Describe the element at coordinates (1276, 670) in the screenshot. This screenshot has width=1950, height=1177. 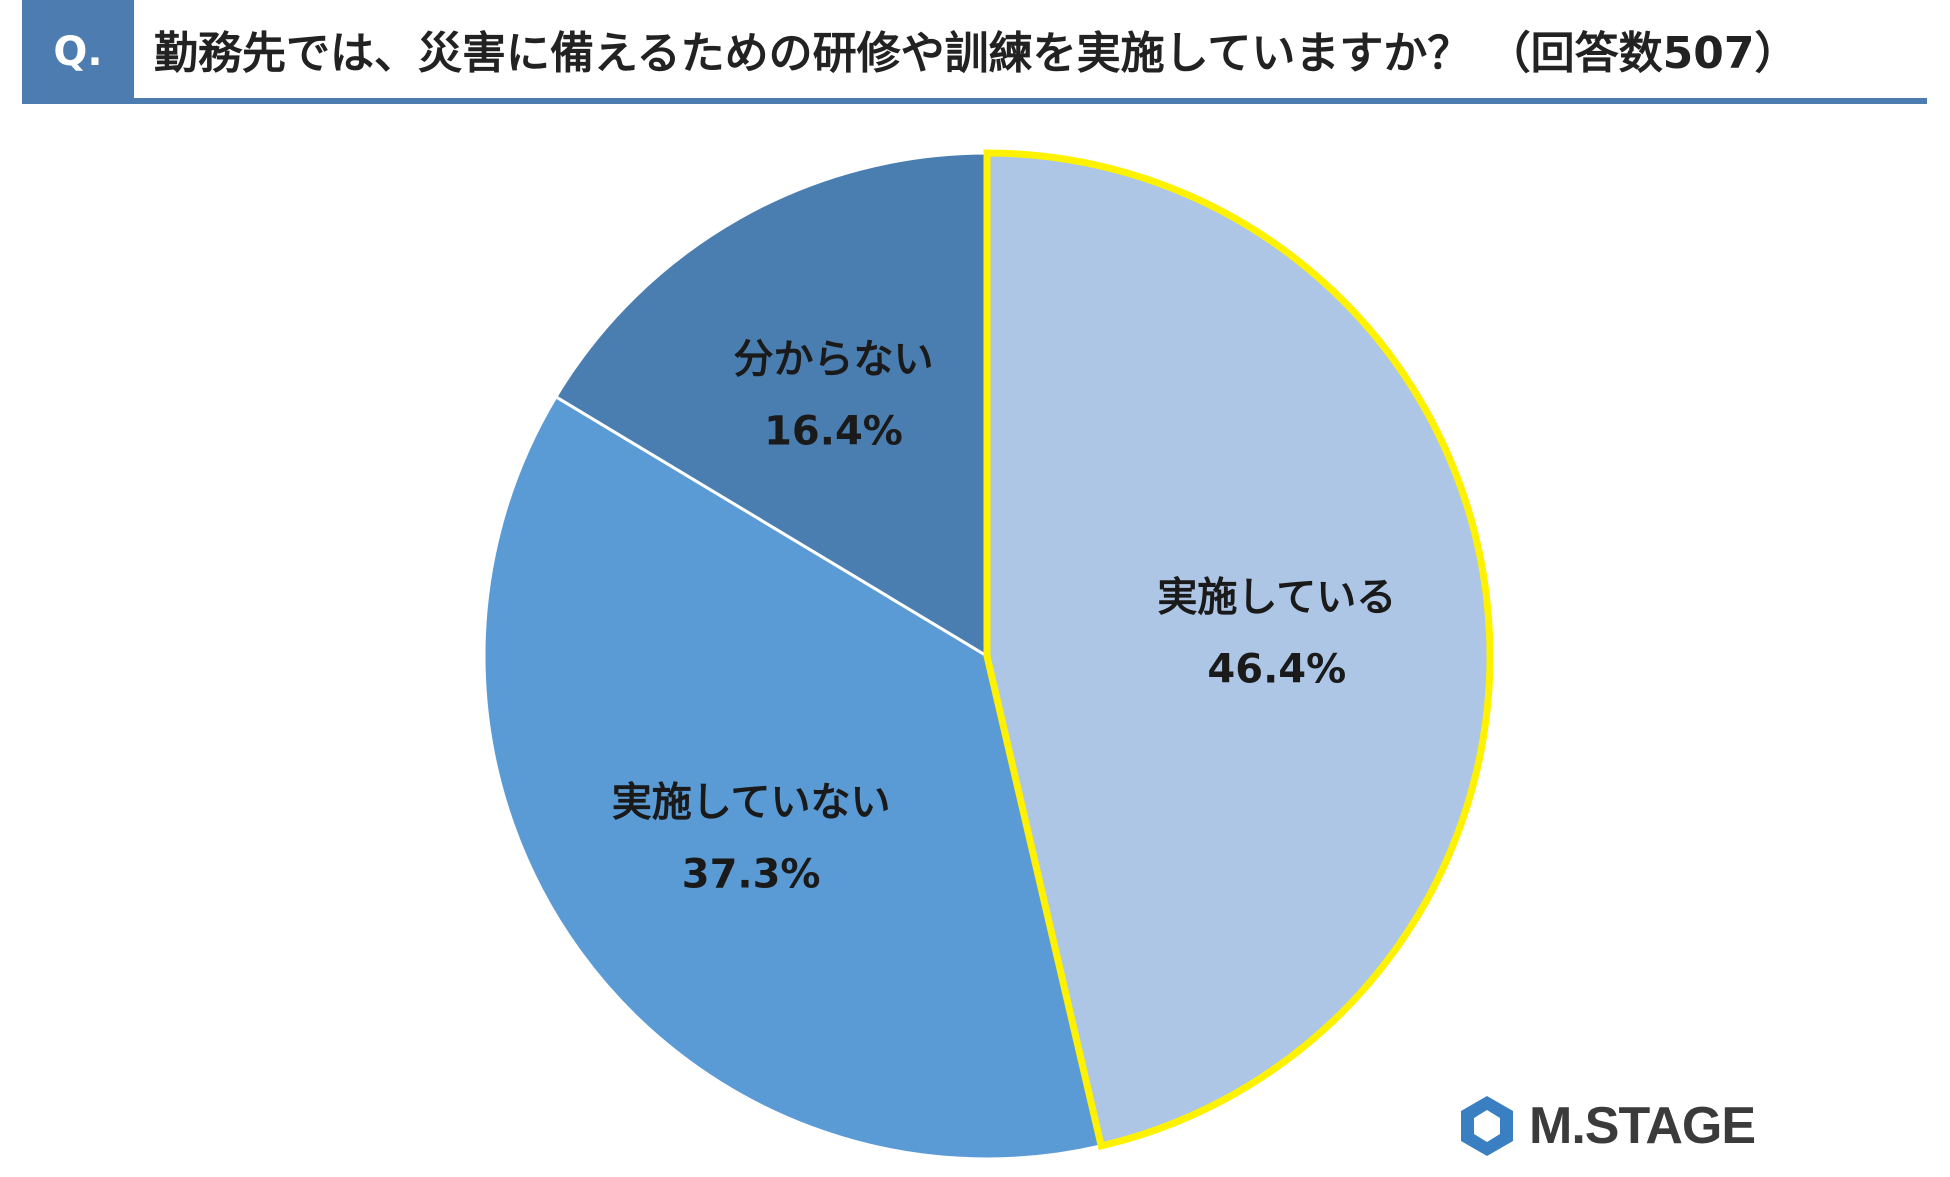
I see `slice-value-label-1: 46.4%` at that location.